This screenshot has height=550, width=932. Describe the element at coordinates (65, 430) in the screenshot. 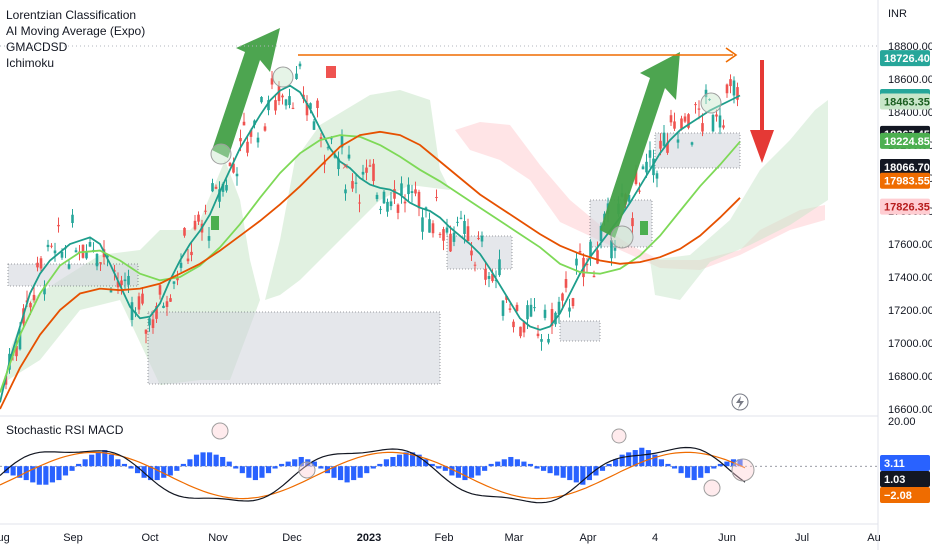

I see `oscillator-title: Stochastic RSI MACD` at that location.